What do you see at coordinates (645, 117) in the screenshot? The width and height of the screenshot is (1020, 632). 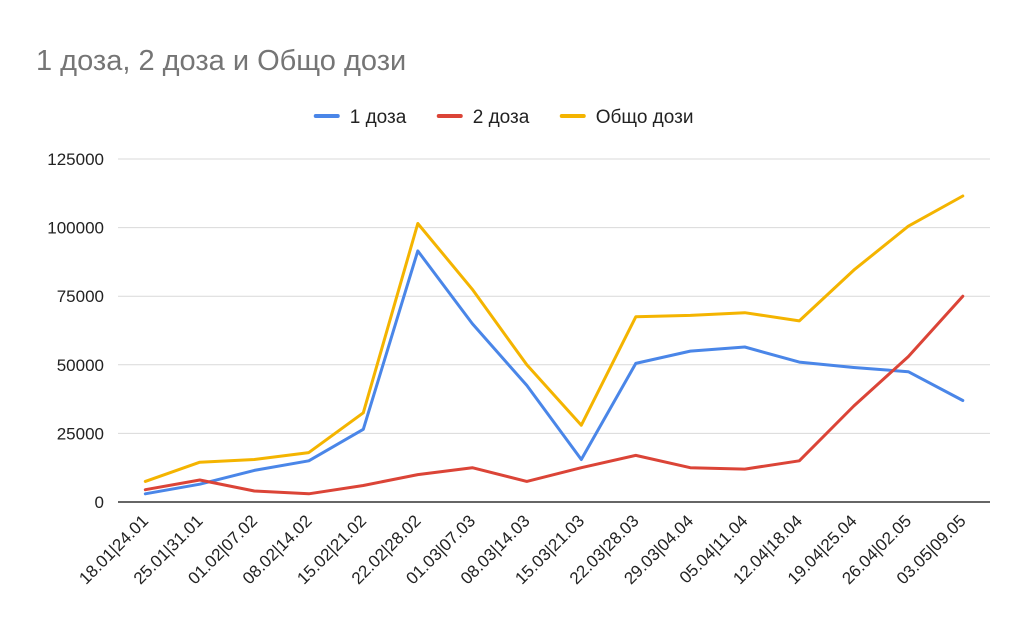 I see `legend-label: Общо дози` at bounding box center [645, 117].